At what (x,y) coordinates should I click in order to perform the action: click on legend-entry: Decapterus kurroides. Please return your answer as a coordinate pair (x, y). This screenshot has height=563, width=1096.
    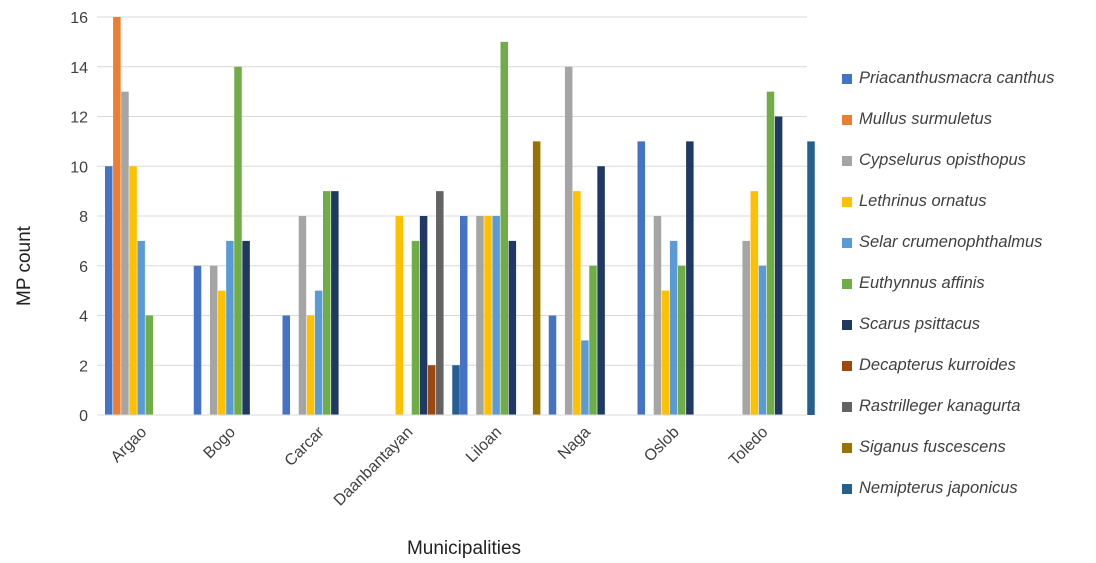
    Looking at the image, I should click on (967, 365).